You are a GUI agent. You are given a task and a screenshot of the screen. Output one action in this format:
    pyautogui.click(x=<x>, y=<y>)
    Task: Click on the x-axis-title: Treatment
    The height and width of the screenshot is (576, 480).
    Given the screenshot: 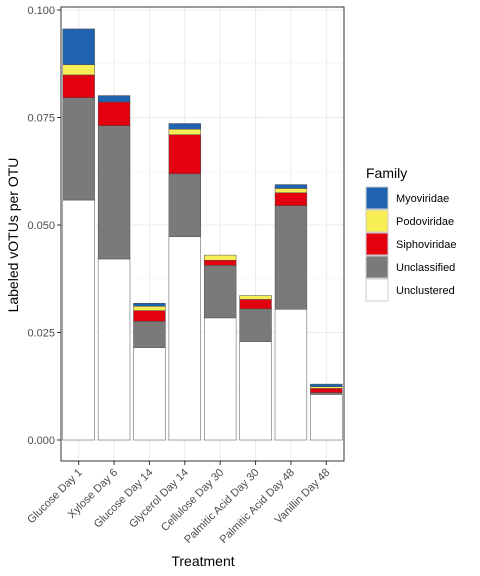 What is the action you would take?
    pyautogui.click(x=202, y=561)
    